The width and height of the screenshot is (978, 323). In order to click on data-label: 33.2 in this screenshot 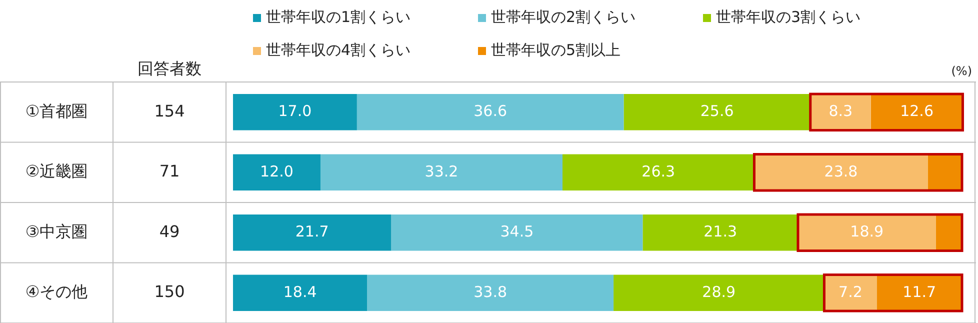, I will do `click(441, 171)`.